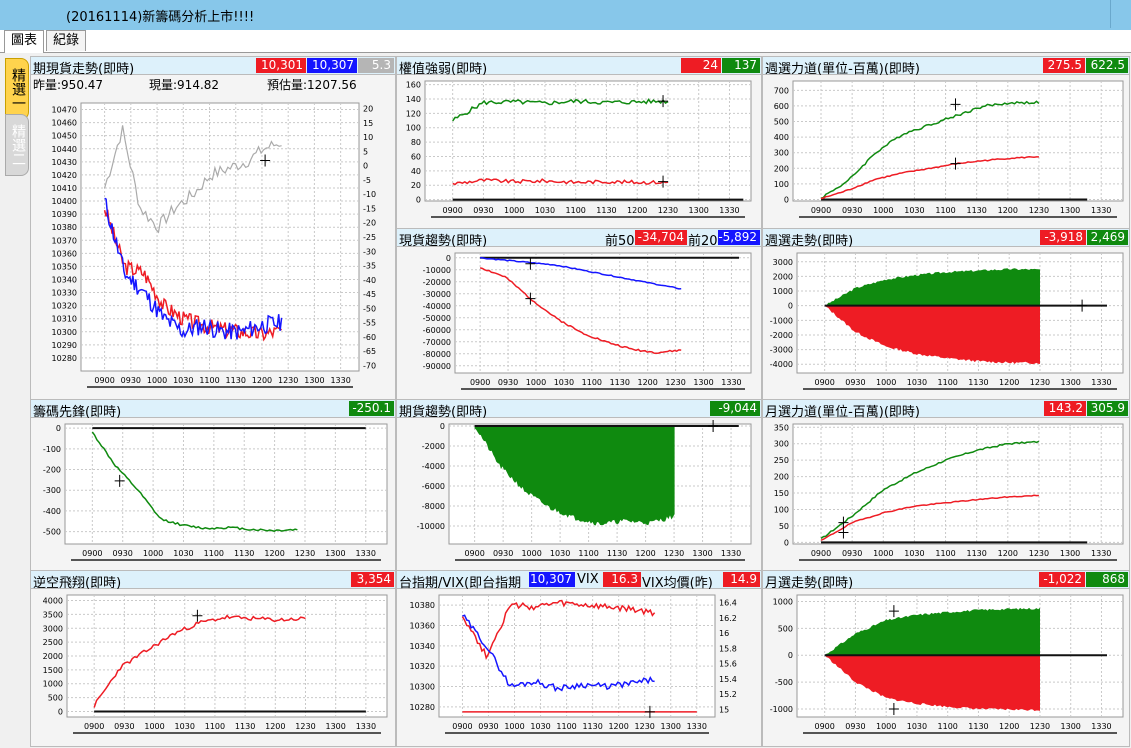 The image size is (1131, 748). I want to click on y-tick-label-right: -50, so click(369, 308).